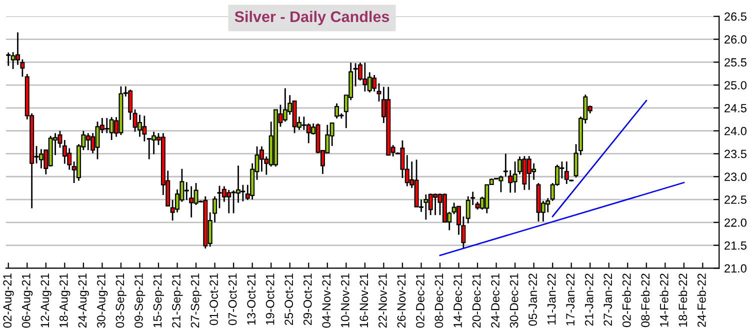  What do you see at coordinates (735, 268) in the screenshot?
I see `y-tick-label: 21.0` at bounding box center [735, 268].